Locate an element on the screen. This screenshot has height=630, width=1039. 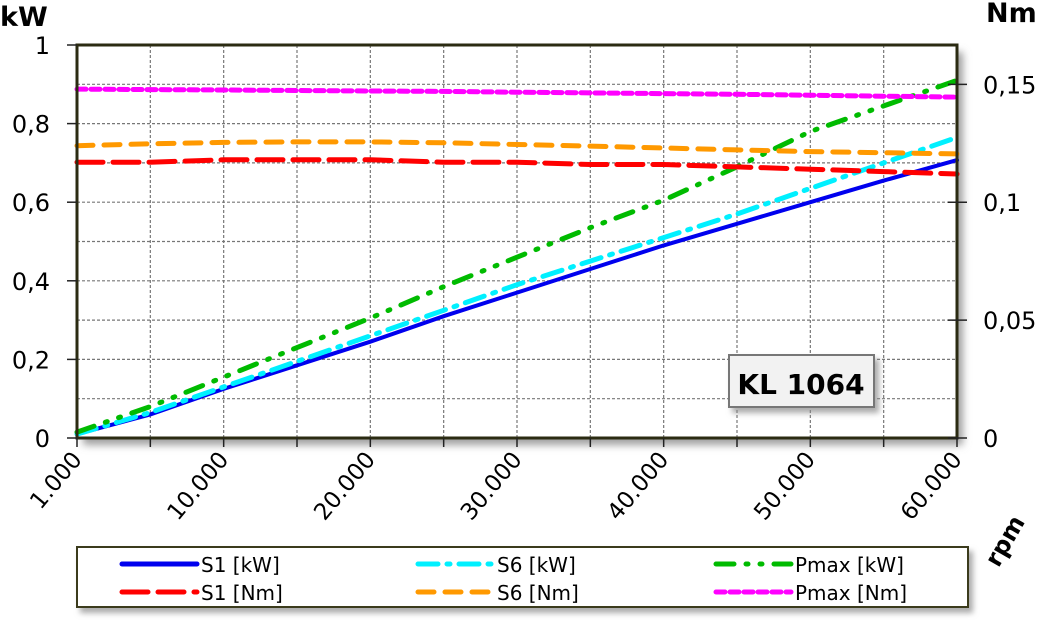
x-tick-label: 1.000 is located at coordinates (56, 480).